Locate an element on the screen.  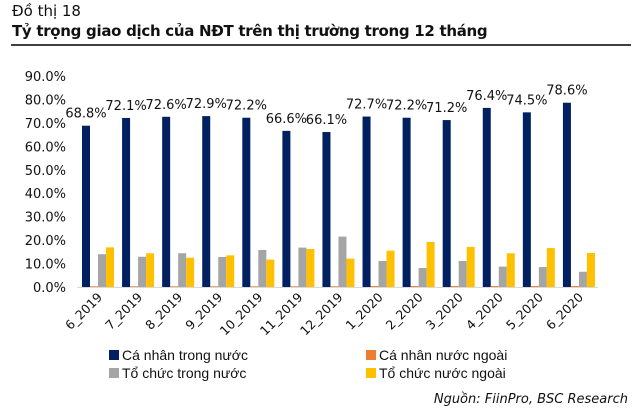
y-tick-label: 0.0% is located at coordinates (49, 288).